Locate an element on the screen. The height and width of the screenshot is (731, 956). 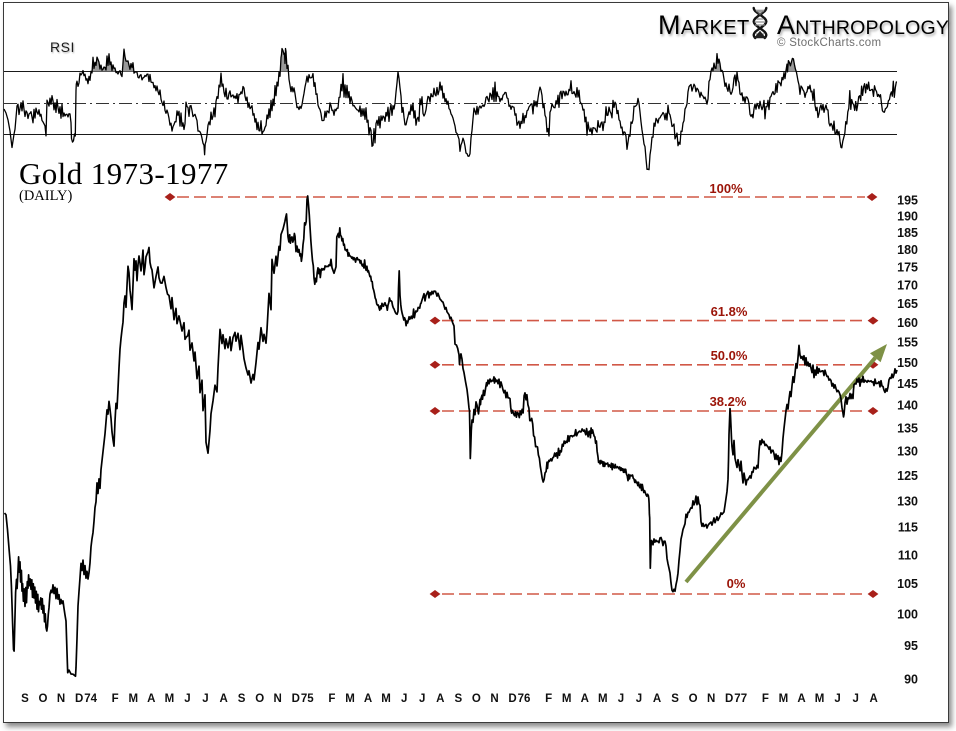
svg-text: 110 is located at coordinates (908, 555).